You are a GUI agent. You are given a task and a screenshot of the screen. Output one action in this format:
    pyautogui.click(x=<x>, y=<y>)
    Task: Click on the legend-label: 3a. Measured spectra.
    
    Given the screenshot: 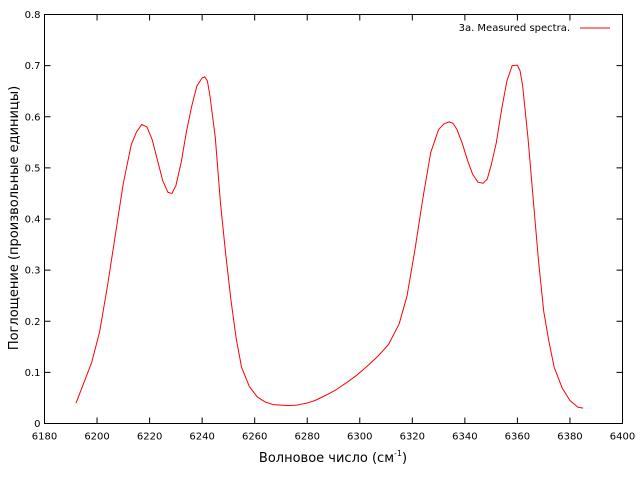 What is the action you would take?
    pyautogui.click(x=514, y=28)
    